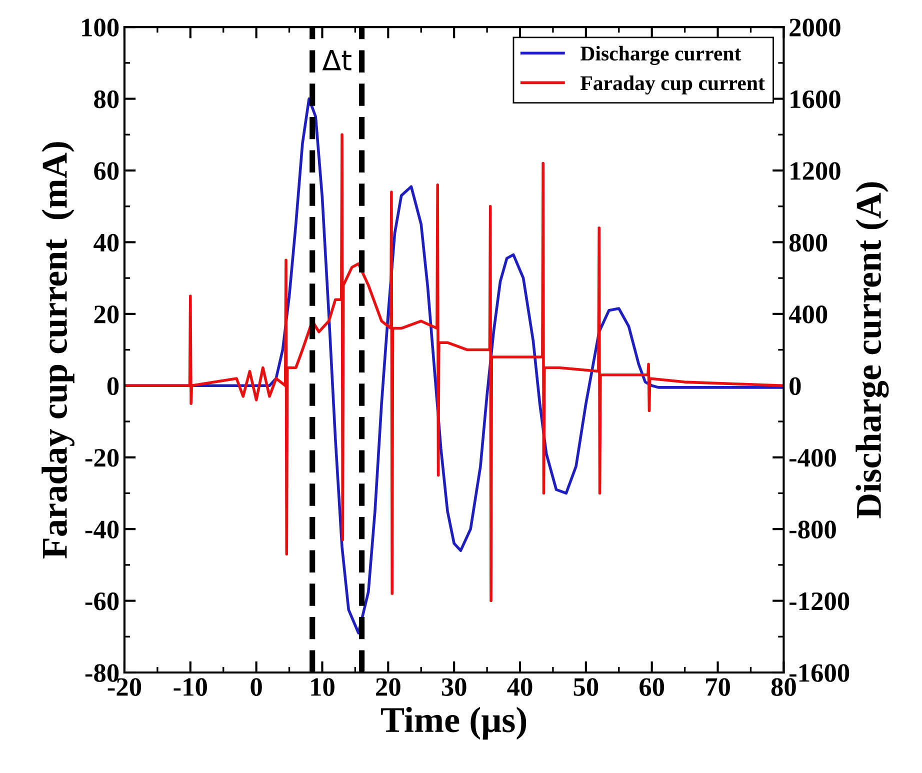 The width and height of the screenshot is (922, 773). What do you see at coordinates (106, 243) in the screenshot?
I see `y-tick-label: 40` at bounding box center [106, 243].